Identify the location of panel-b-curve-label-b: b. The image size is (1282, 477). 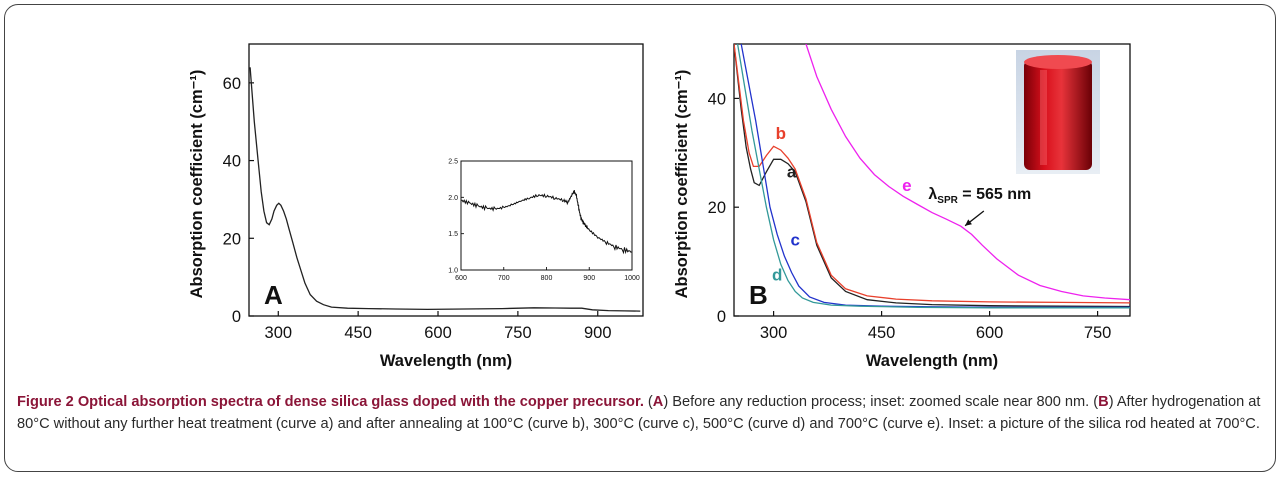
(781, 133).